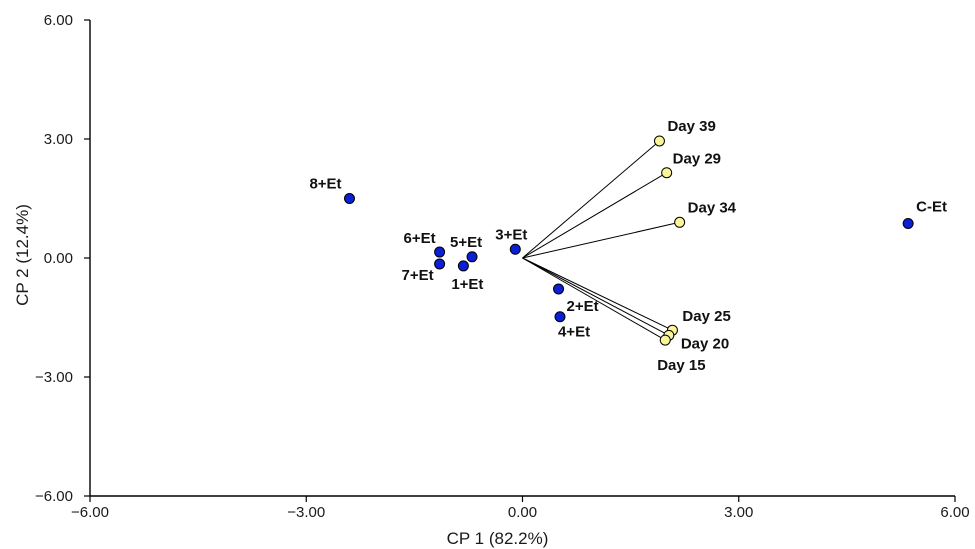  What do you see at coordinates (58, 20) in the screenshot?
I see `y-tick-label: 6.00` at bounding box center [58, 20].